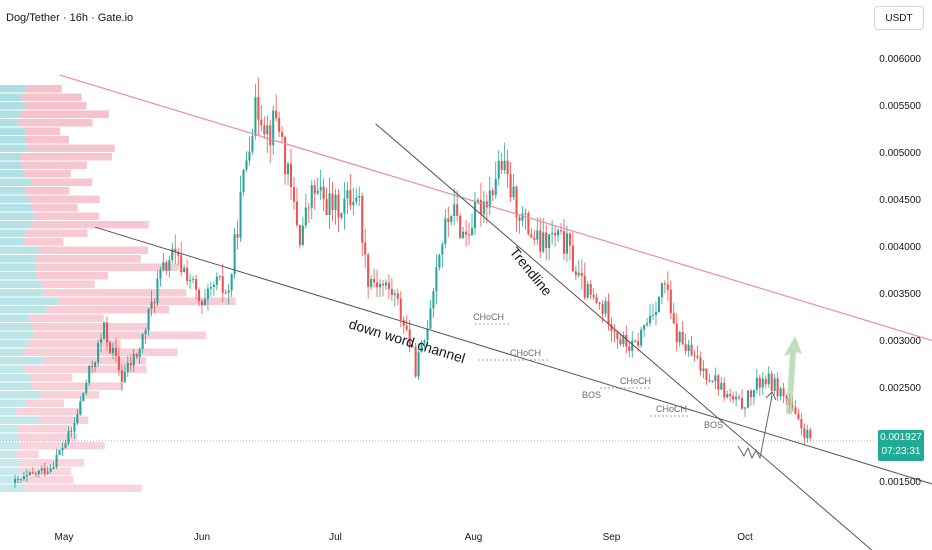 The height and width of the screenshot is (550, 932). I want to click on x-tick-label: May, so click(64, 537).